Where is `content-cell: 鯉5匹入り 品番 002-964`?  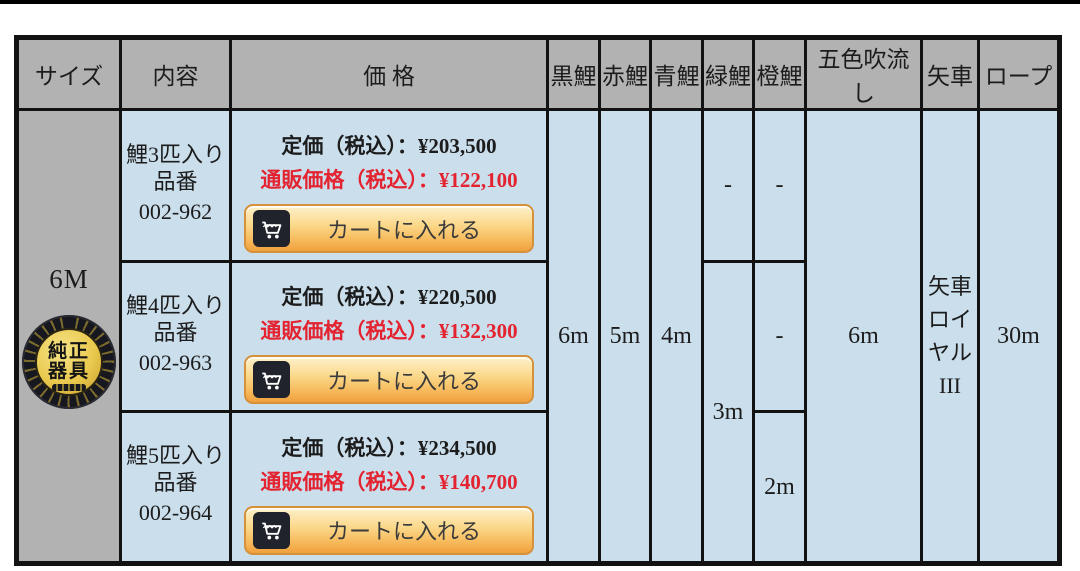 content-cell: 鯉5匹入り 品番 002-964 is located at coordinates (175, 487).